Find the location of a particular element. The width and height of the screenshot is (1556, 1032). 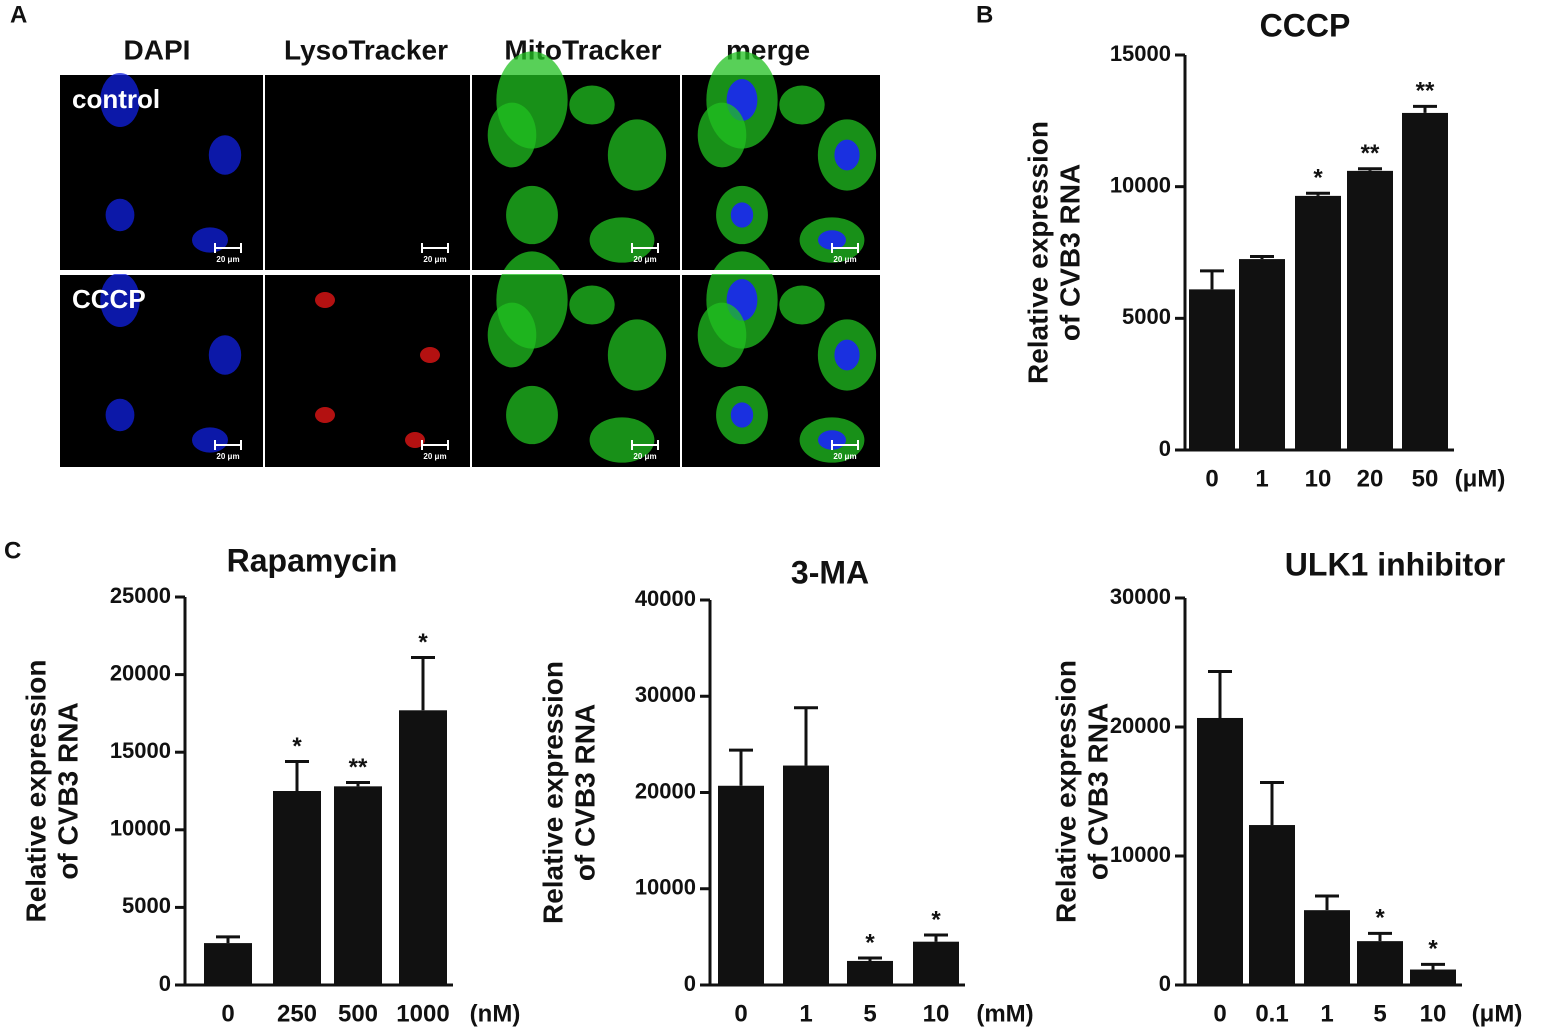

x-tick-label: 250 is located at coordinates (297, 1013).